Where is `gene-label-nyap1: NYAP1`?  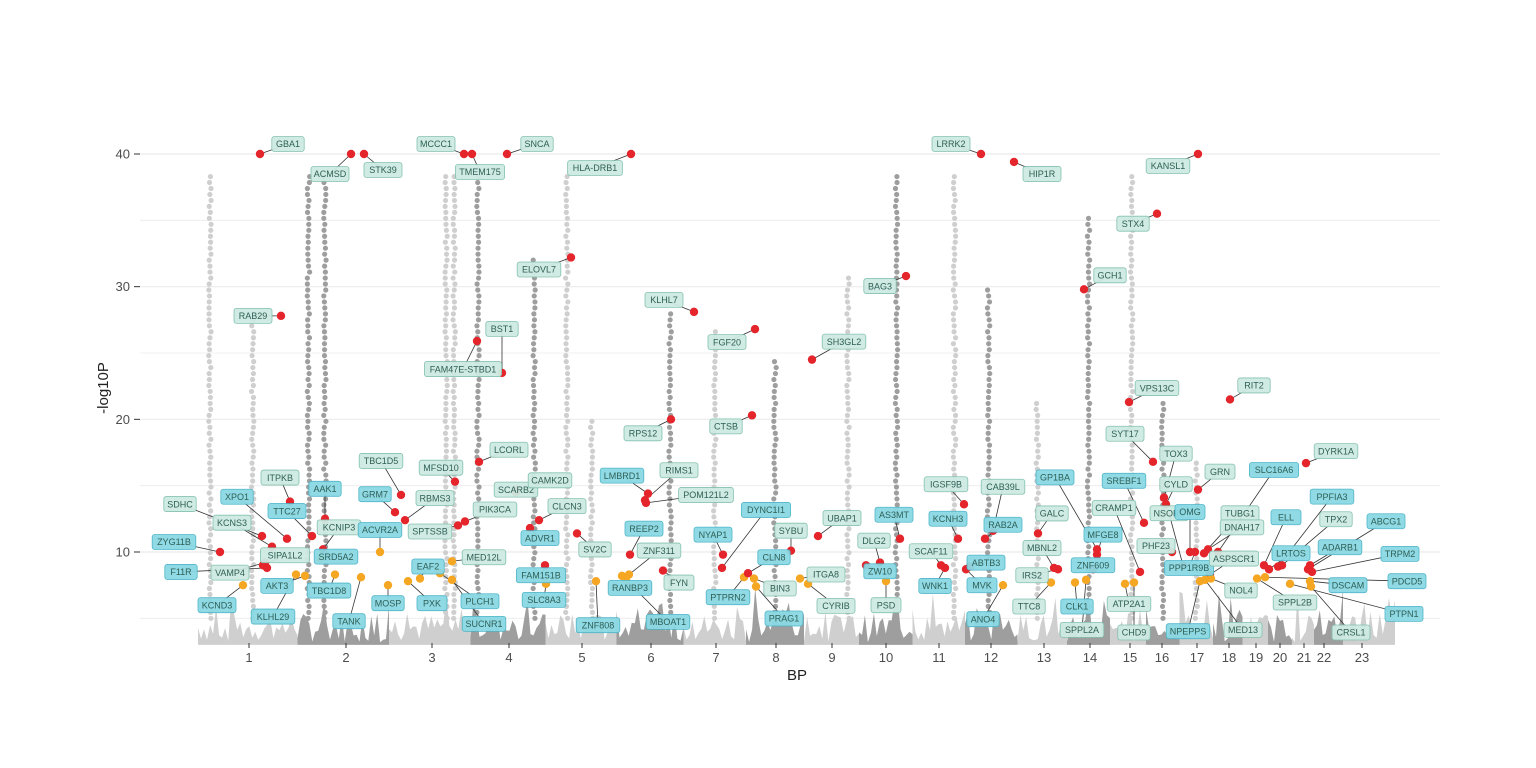
gene-label-nyap1: NYAP1 is located at coordinates (713, 534).